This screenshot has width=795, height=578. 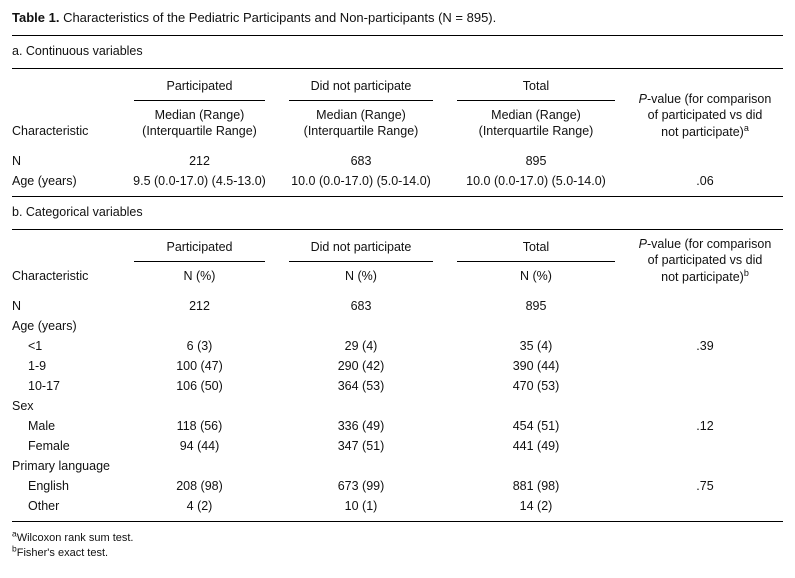 What do you see at coordinates (397, 213) in the screenshot?
I see `section-b-label: b. Categorical variables` at bounding box center [397, 213].